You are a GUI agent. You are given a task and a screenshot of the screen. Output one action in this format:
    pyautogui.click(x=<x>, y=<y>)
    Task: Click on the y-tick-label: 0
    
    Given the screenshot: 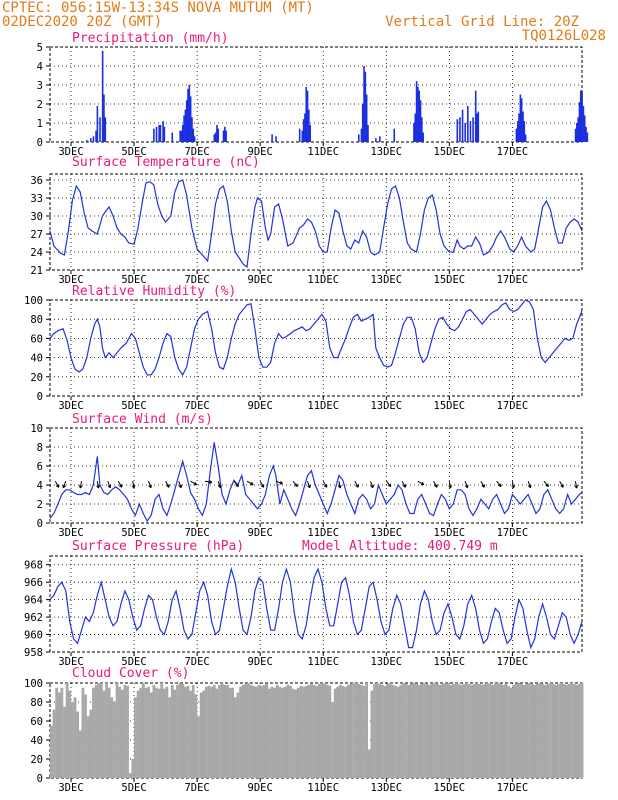 What is the action you would take?
    pyautogui.click(x=40, y=779)
    